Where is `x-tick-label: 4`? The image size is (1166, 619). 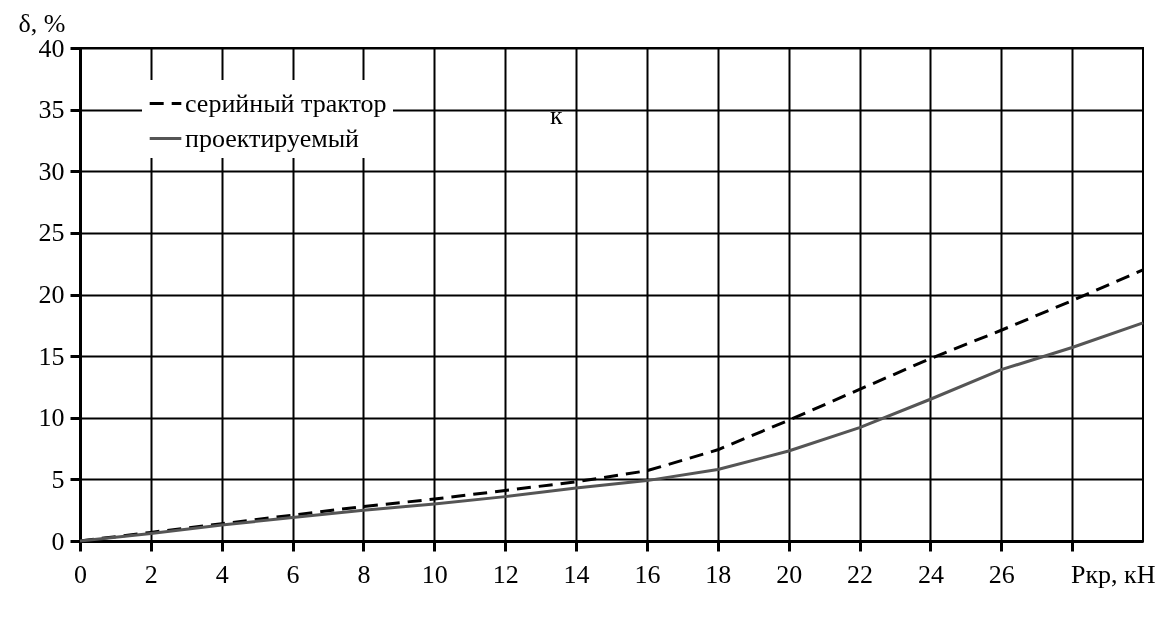 x-tick-label: 4 is located at coordinates (222, 574).